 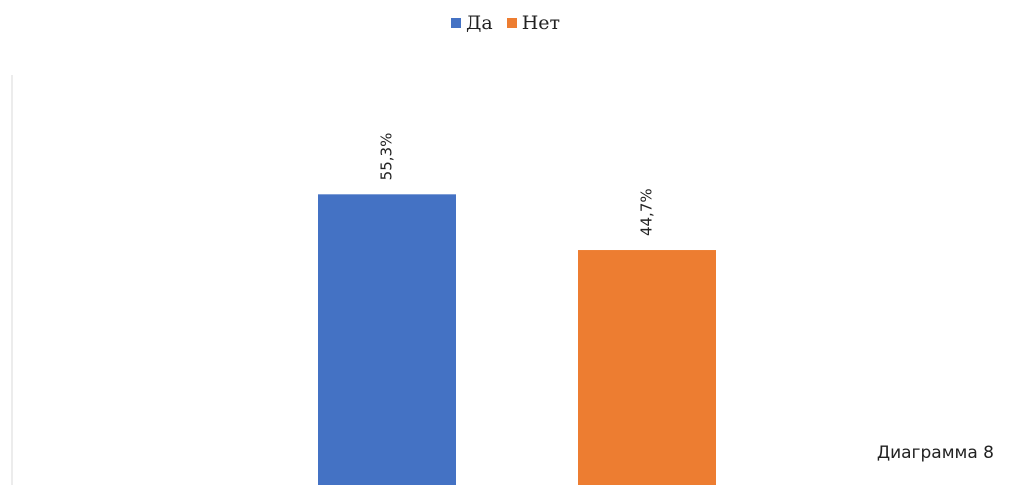 What do you see at coordinates (387, 339) in the screenshot?
I see `bar-da` at bounding box center [387, 339].